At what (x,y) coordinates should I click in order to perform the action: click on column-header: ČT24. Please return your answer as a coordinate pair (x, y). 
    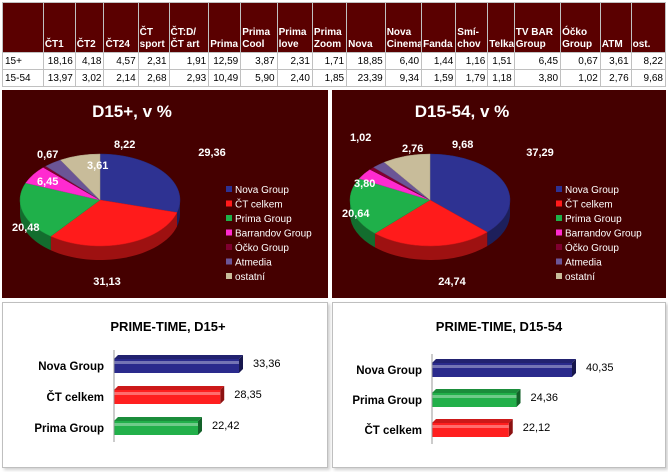
    Looking at the image, I should click on (121, 27).